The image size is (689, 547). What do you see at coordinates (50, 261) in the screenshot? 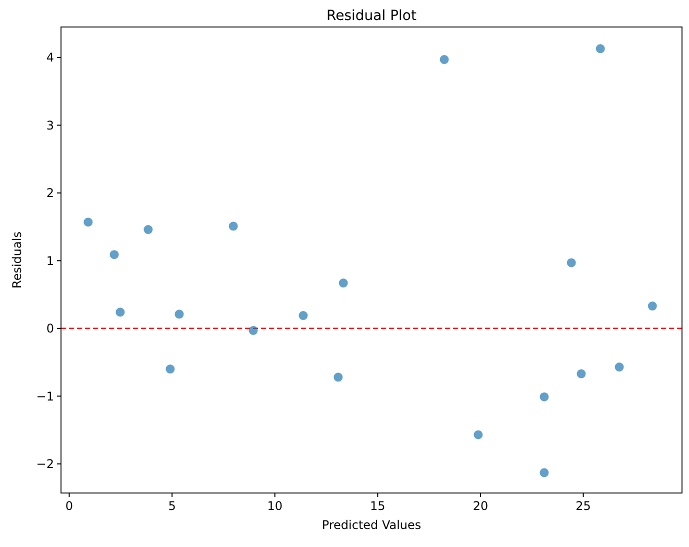
I see `y-tick-label: 1` at bounding box center [50, 261].